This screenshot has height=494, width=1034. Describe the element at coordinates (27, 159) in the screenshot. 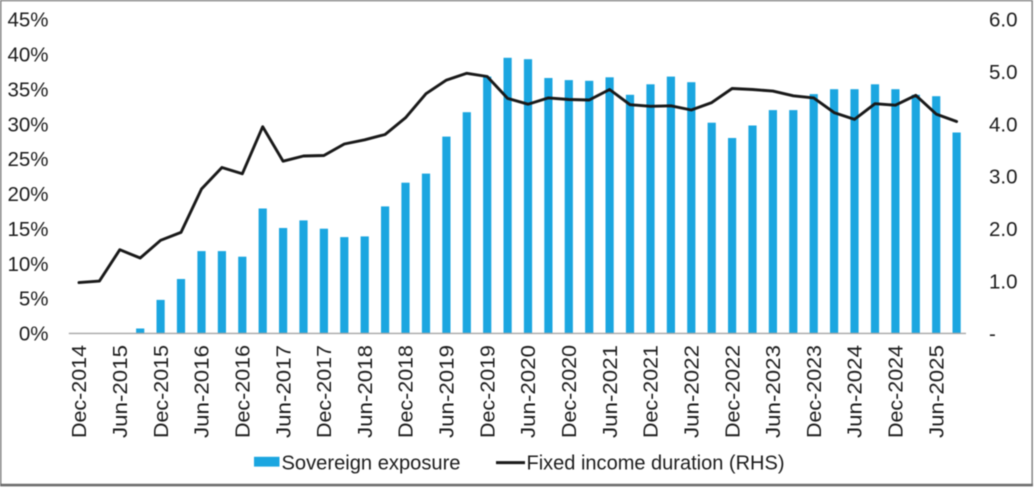

I see `svg-text: 25%` at that location.